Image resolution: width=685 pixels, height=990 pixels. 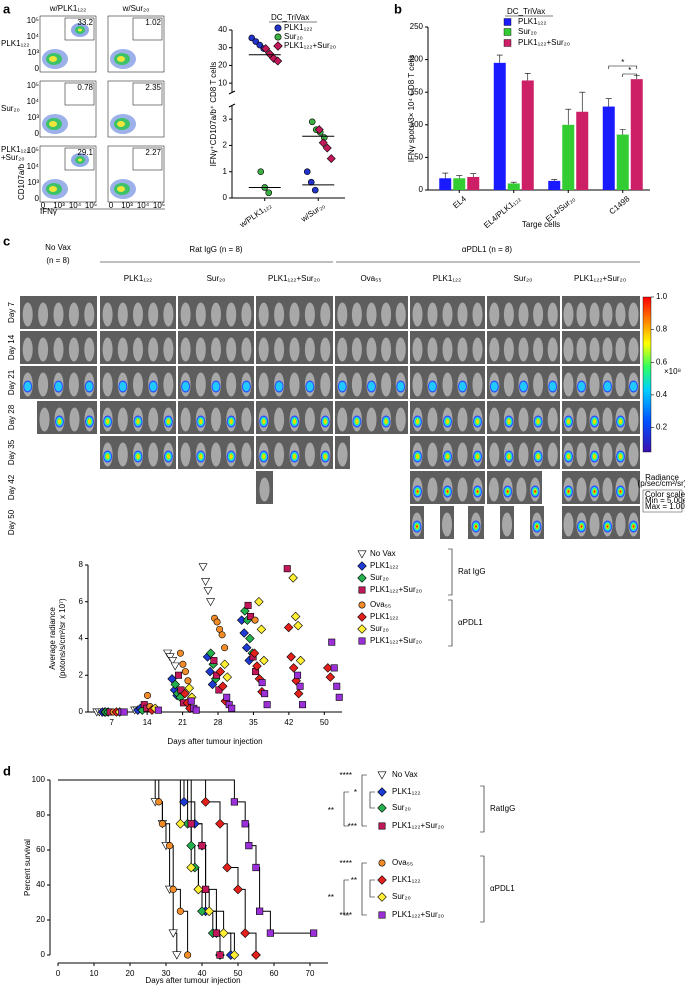 What do you see at coordinates (527, 76) in the screenshot?
I see `error-bar` at bounding box center [527, 76].